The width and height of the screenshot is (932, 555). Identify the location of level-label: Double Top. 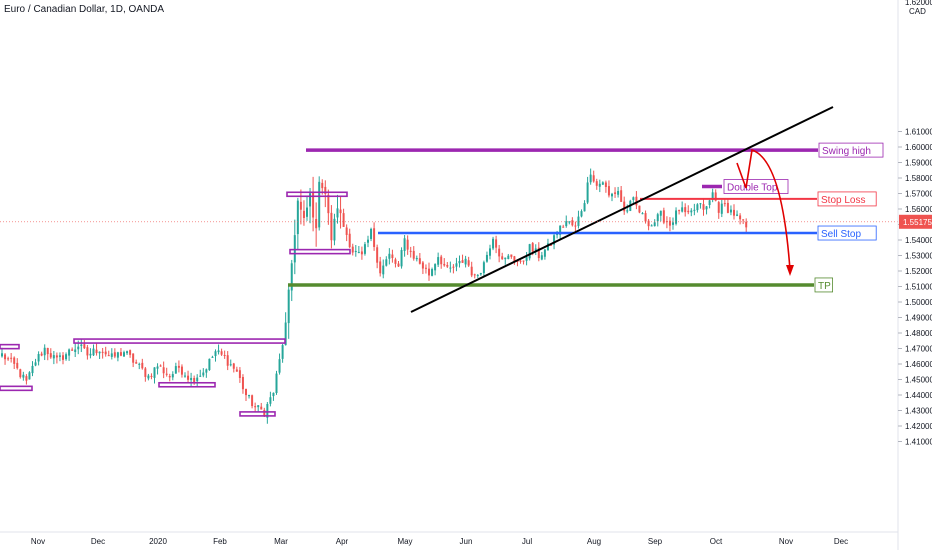
(752, 188).